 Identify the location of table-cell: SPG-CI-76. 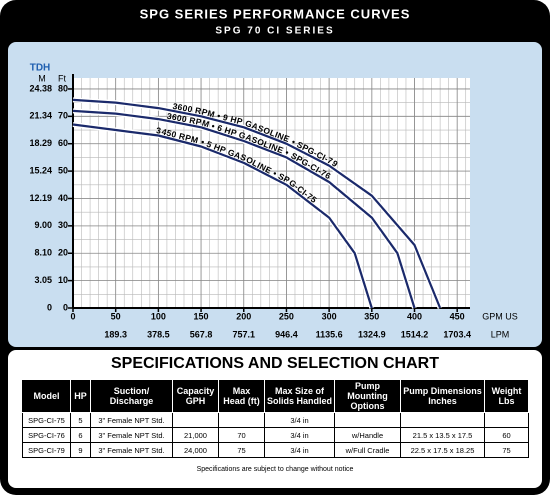
(46, 435).